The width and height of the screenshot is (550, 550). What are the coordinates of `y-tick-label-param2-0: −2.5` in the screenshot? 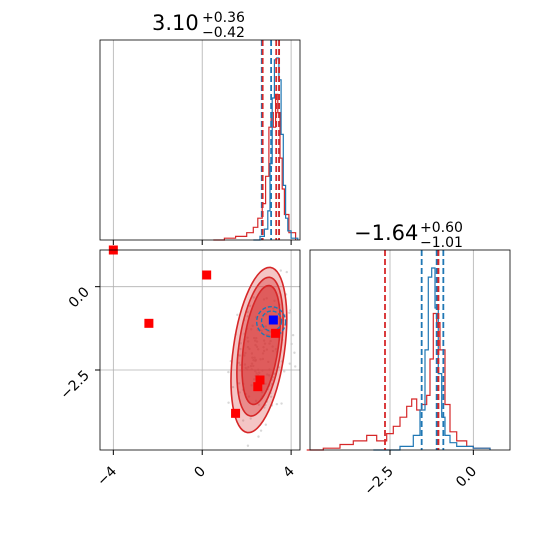 It's located at (74, 385).